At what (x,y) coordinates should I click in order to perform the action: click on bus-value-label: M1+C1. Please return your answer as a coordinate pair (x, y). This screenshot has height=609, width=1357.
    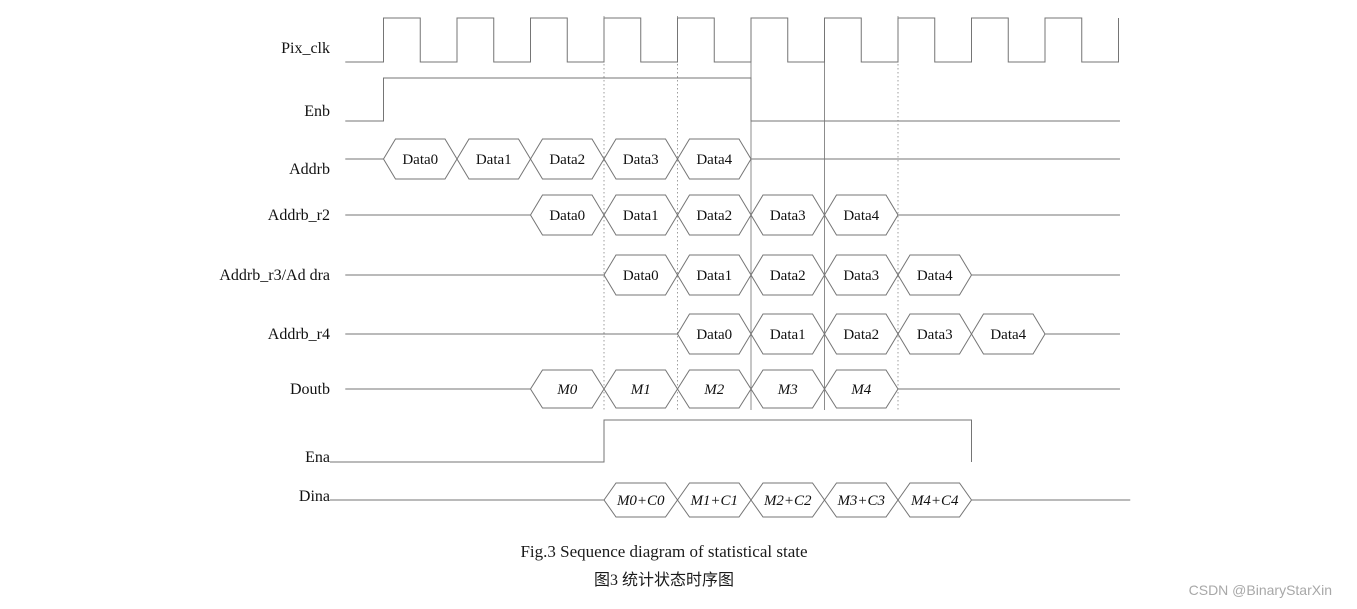
    Looking at the image, I should click on (713, 501).